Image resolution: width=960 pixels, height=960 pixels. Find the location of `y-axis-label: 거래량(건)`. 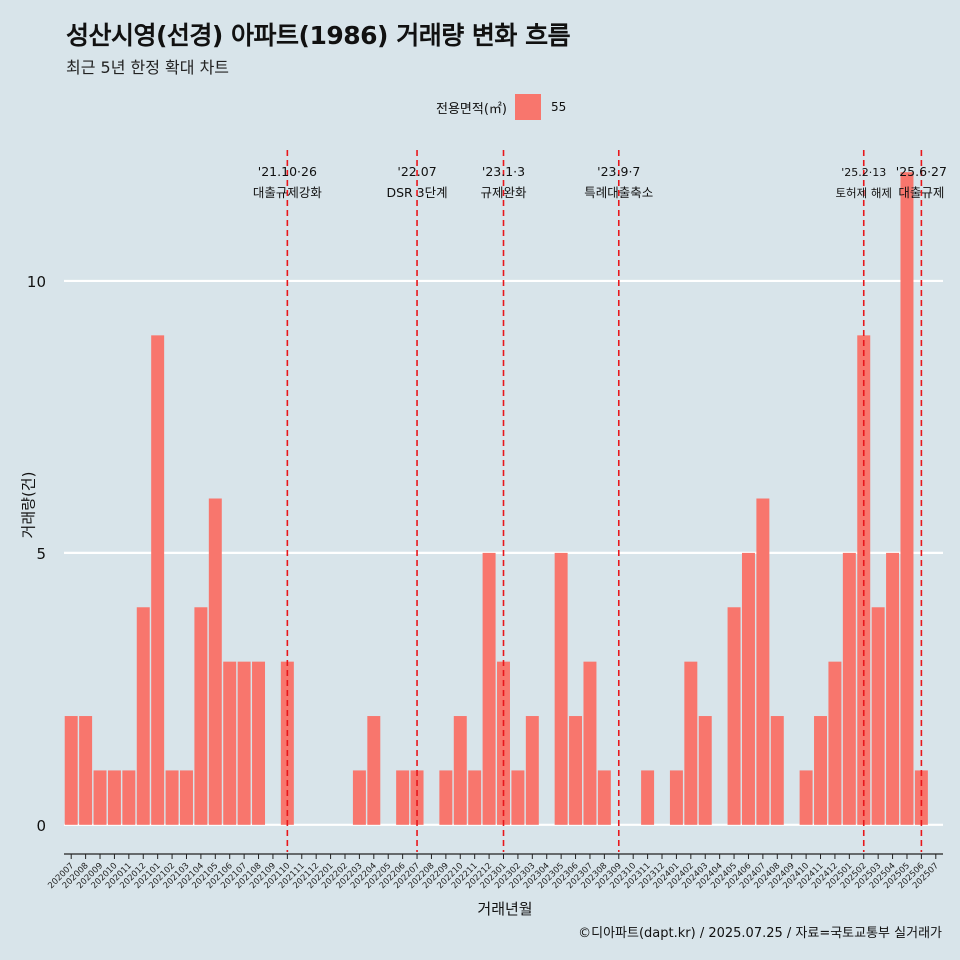

y-axis-label: 거래량(건) is located at coordinates (28, 505).